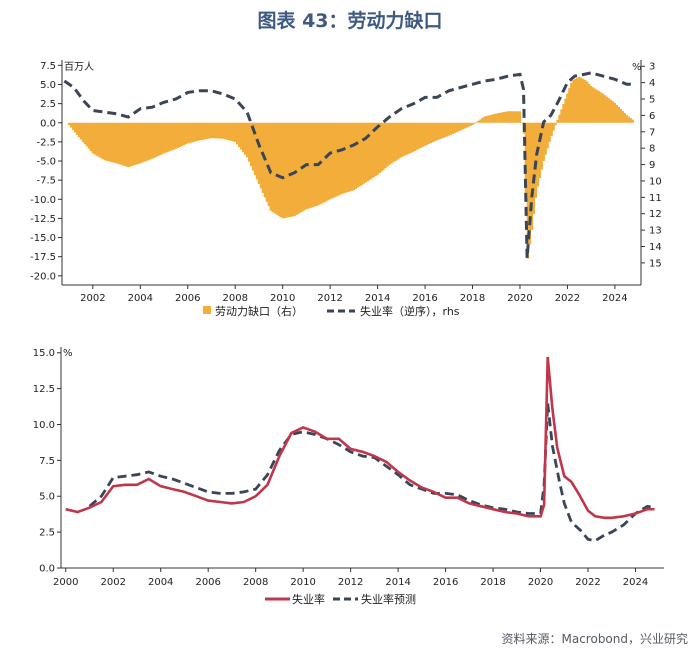  Describe the element at coordinates (655, 247) in the screenshot. I see `y2-tick-label: 14` at that location.